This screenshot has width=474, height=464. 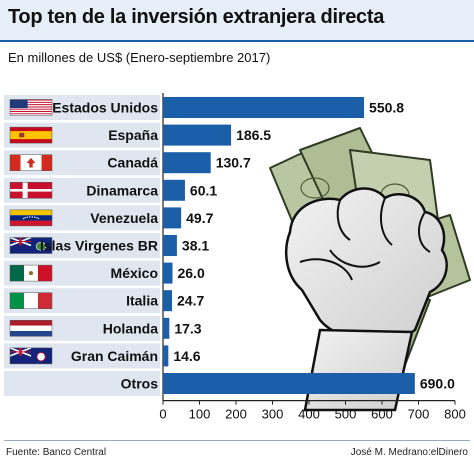 I want to click on value-label: 49.7, so click(x=199, y=218).